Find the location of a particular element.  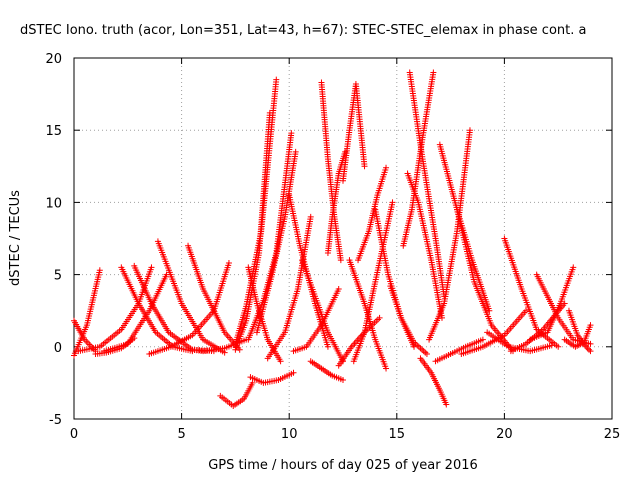

y-tick-labels: -5 0 5 10 15 20 is located at coordinates (53, 240).